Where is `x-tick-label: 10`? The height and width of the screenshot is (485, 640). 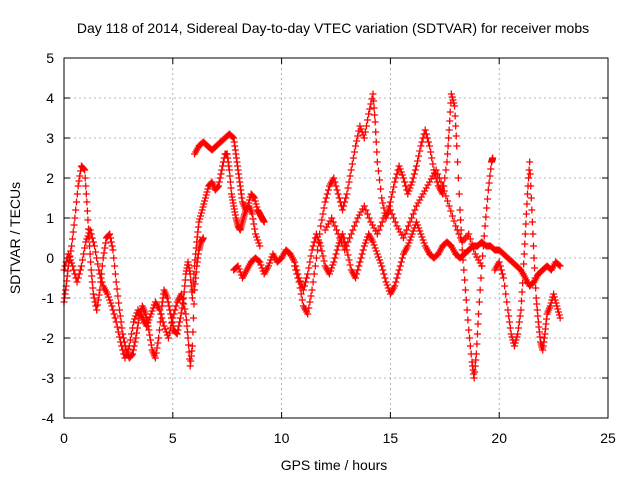
x-tick-label: 10 is located at coordinates (282, 438).